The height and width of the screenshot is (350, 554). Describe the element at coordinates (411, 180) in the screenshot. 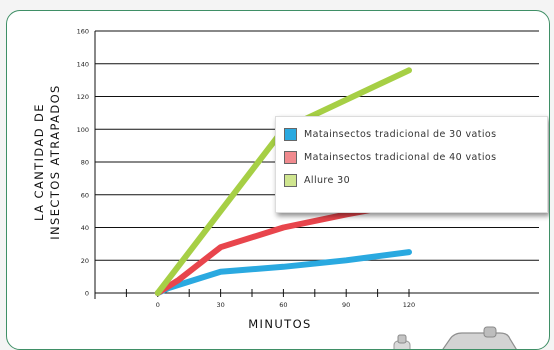

I see `legend-item: Allure 30` at that location.